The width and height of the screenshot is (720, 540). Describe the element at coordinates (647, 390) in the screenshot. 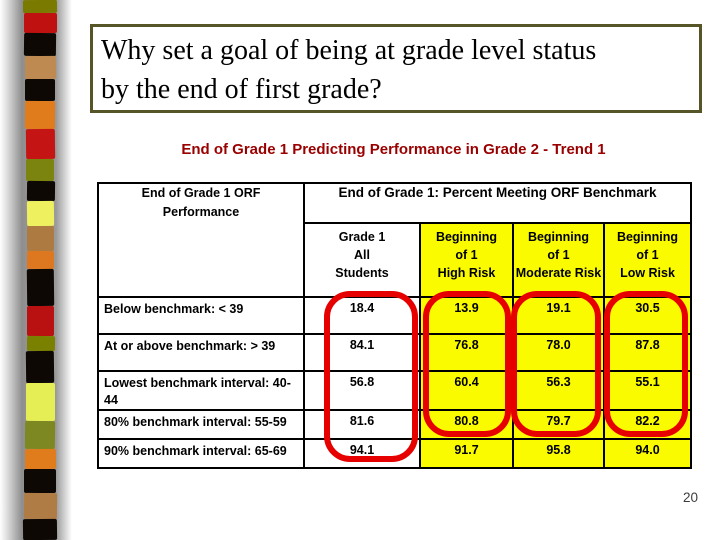

I see `value-cell: 55.1` at that location.